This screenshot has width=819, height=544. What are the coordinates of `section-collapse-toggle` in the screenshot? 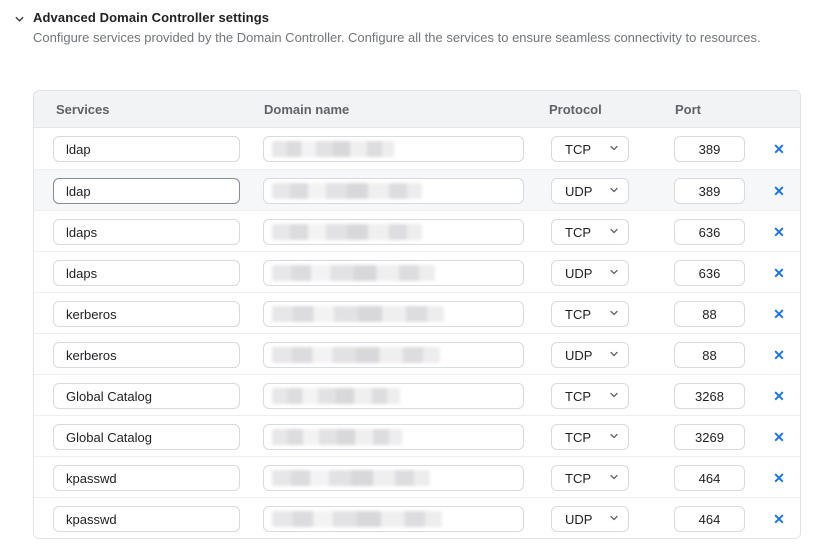 It's located at (19, 19).